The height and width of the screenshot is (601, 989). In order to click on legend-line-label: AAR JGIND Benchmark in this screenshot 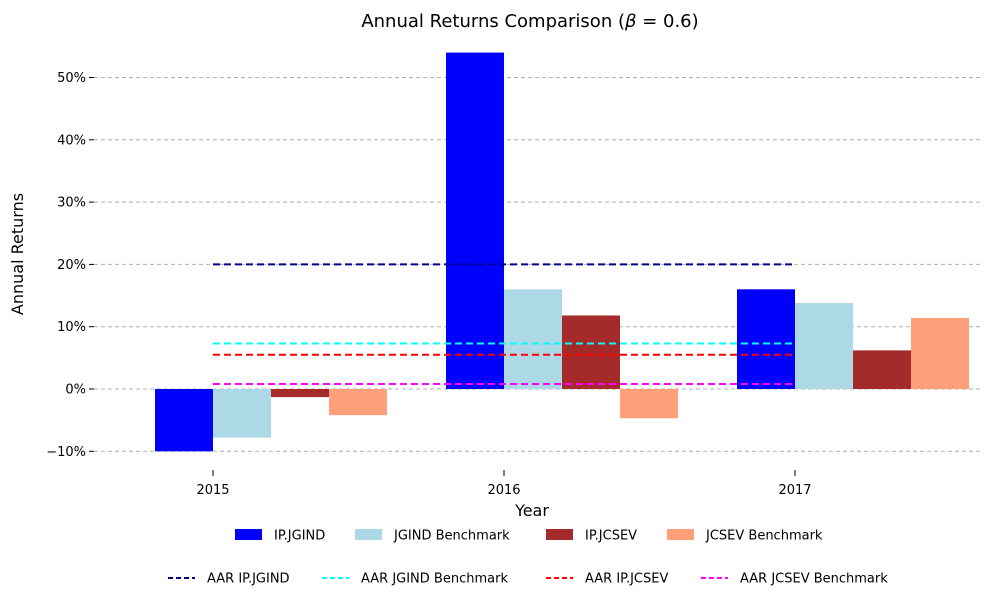, I will do `click(434, 579)`.